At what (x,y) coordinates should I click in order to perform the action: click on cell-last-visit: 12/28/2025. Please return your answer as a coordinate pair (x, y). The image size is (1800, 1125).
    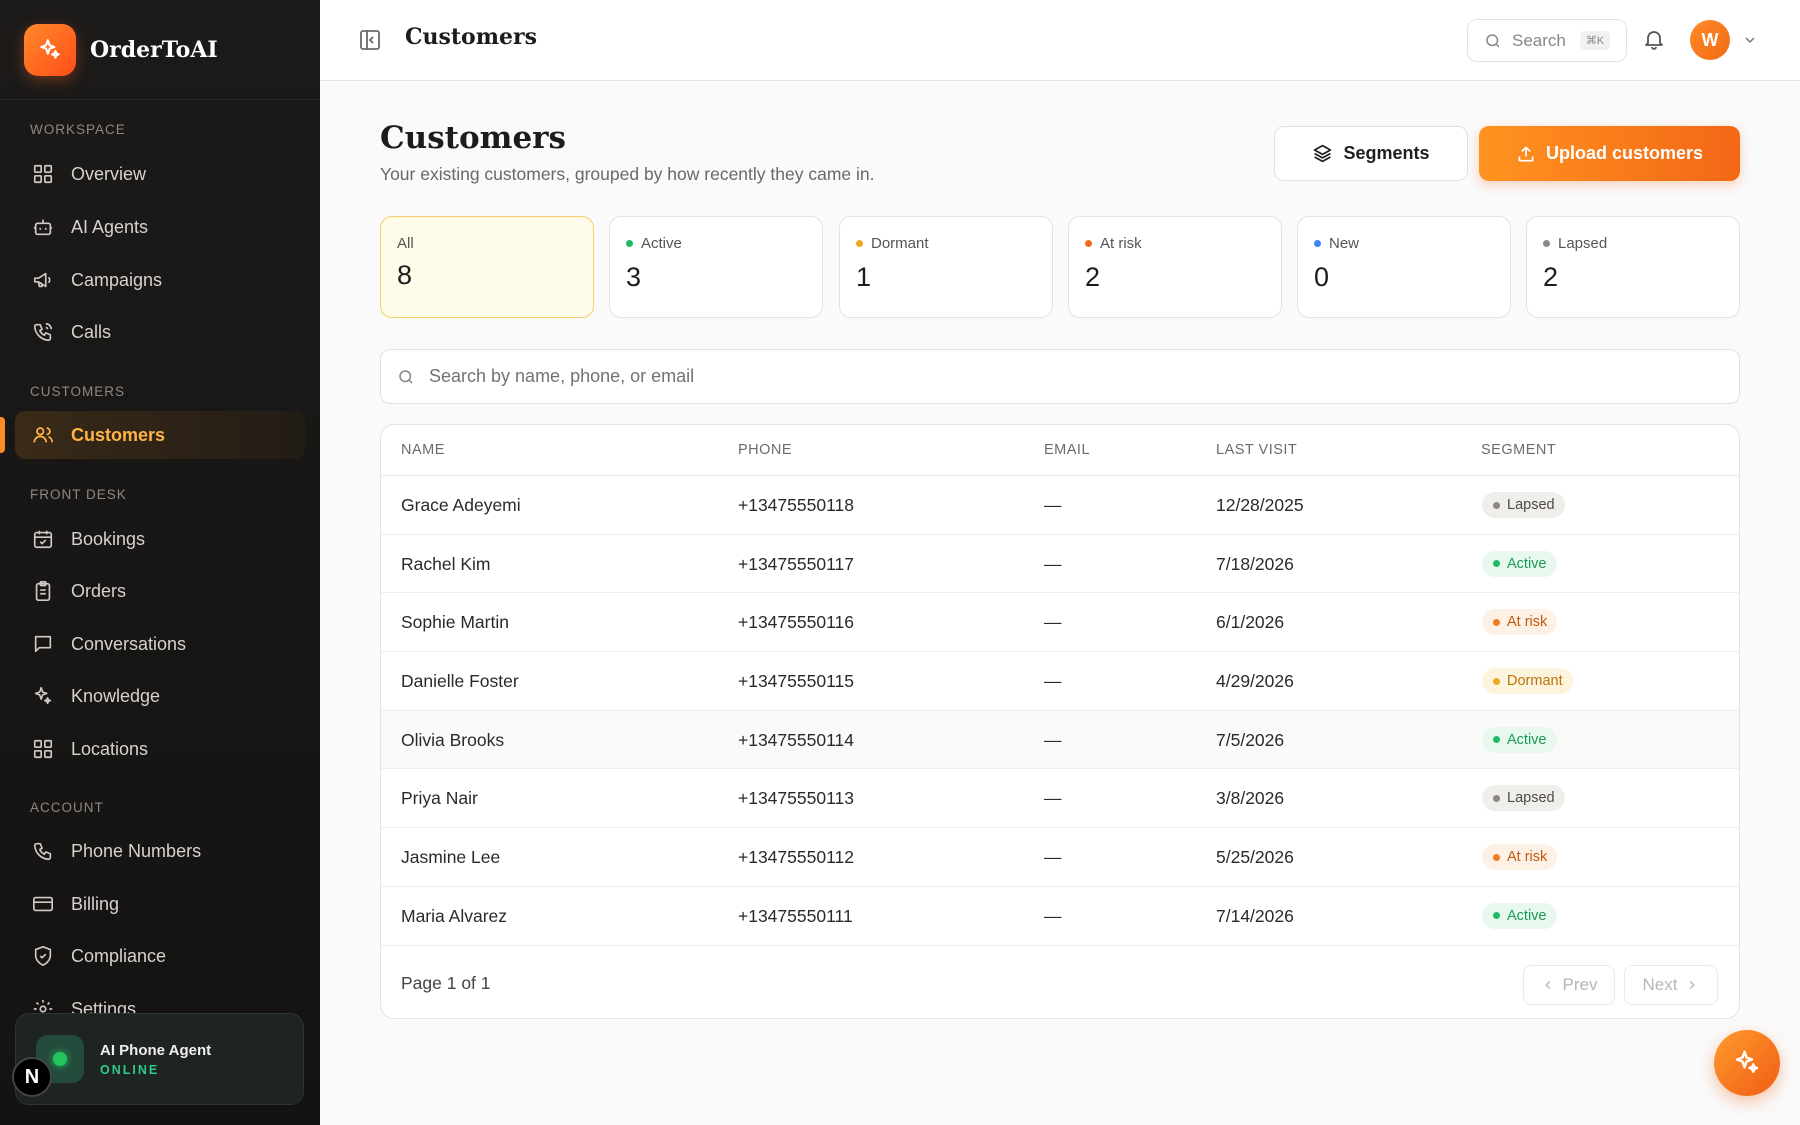
    Looking at the image, I should click on (1260, 505).